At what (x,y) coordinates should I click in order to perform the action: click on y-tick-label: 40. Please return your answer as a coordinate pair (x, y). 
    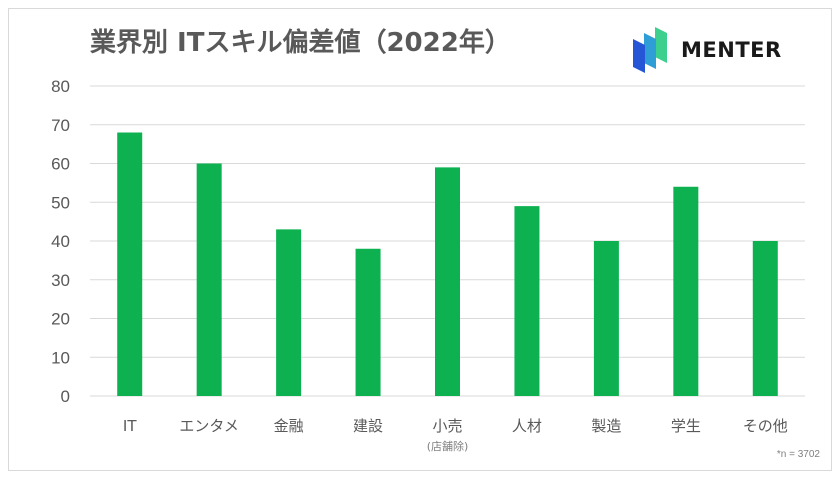
    Looking at the image, I should click on (60, 241).